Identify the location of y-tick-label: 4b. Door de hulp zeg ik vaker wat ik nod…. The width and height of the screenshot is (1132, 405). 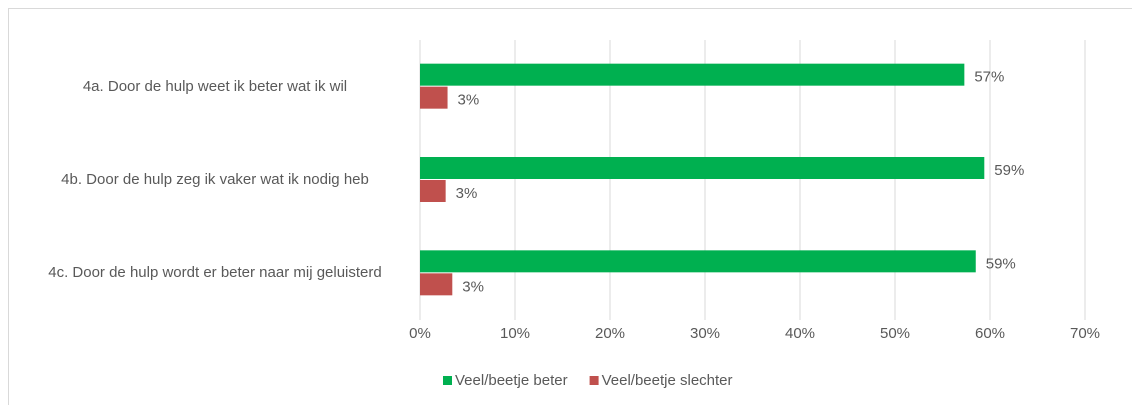
(215, 179).